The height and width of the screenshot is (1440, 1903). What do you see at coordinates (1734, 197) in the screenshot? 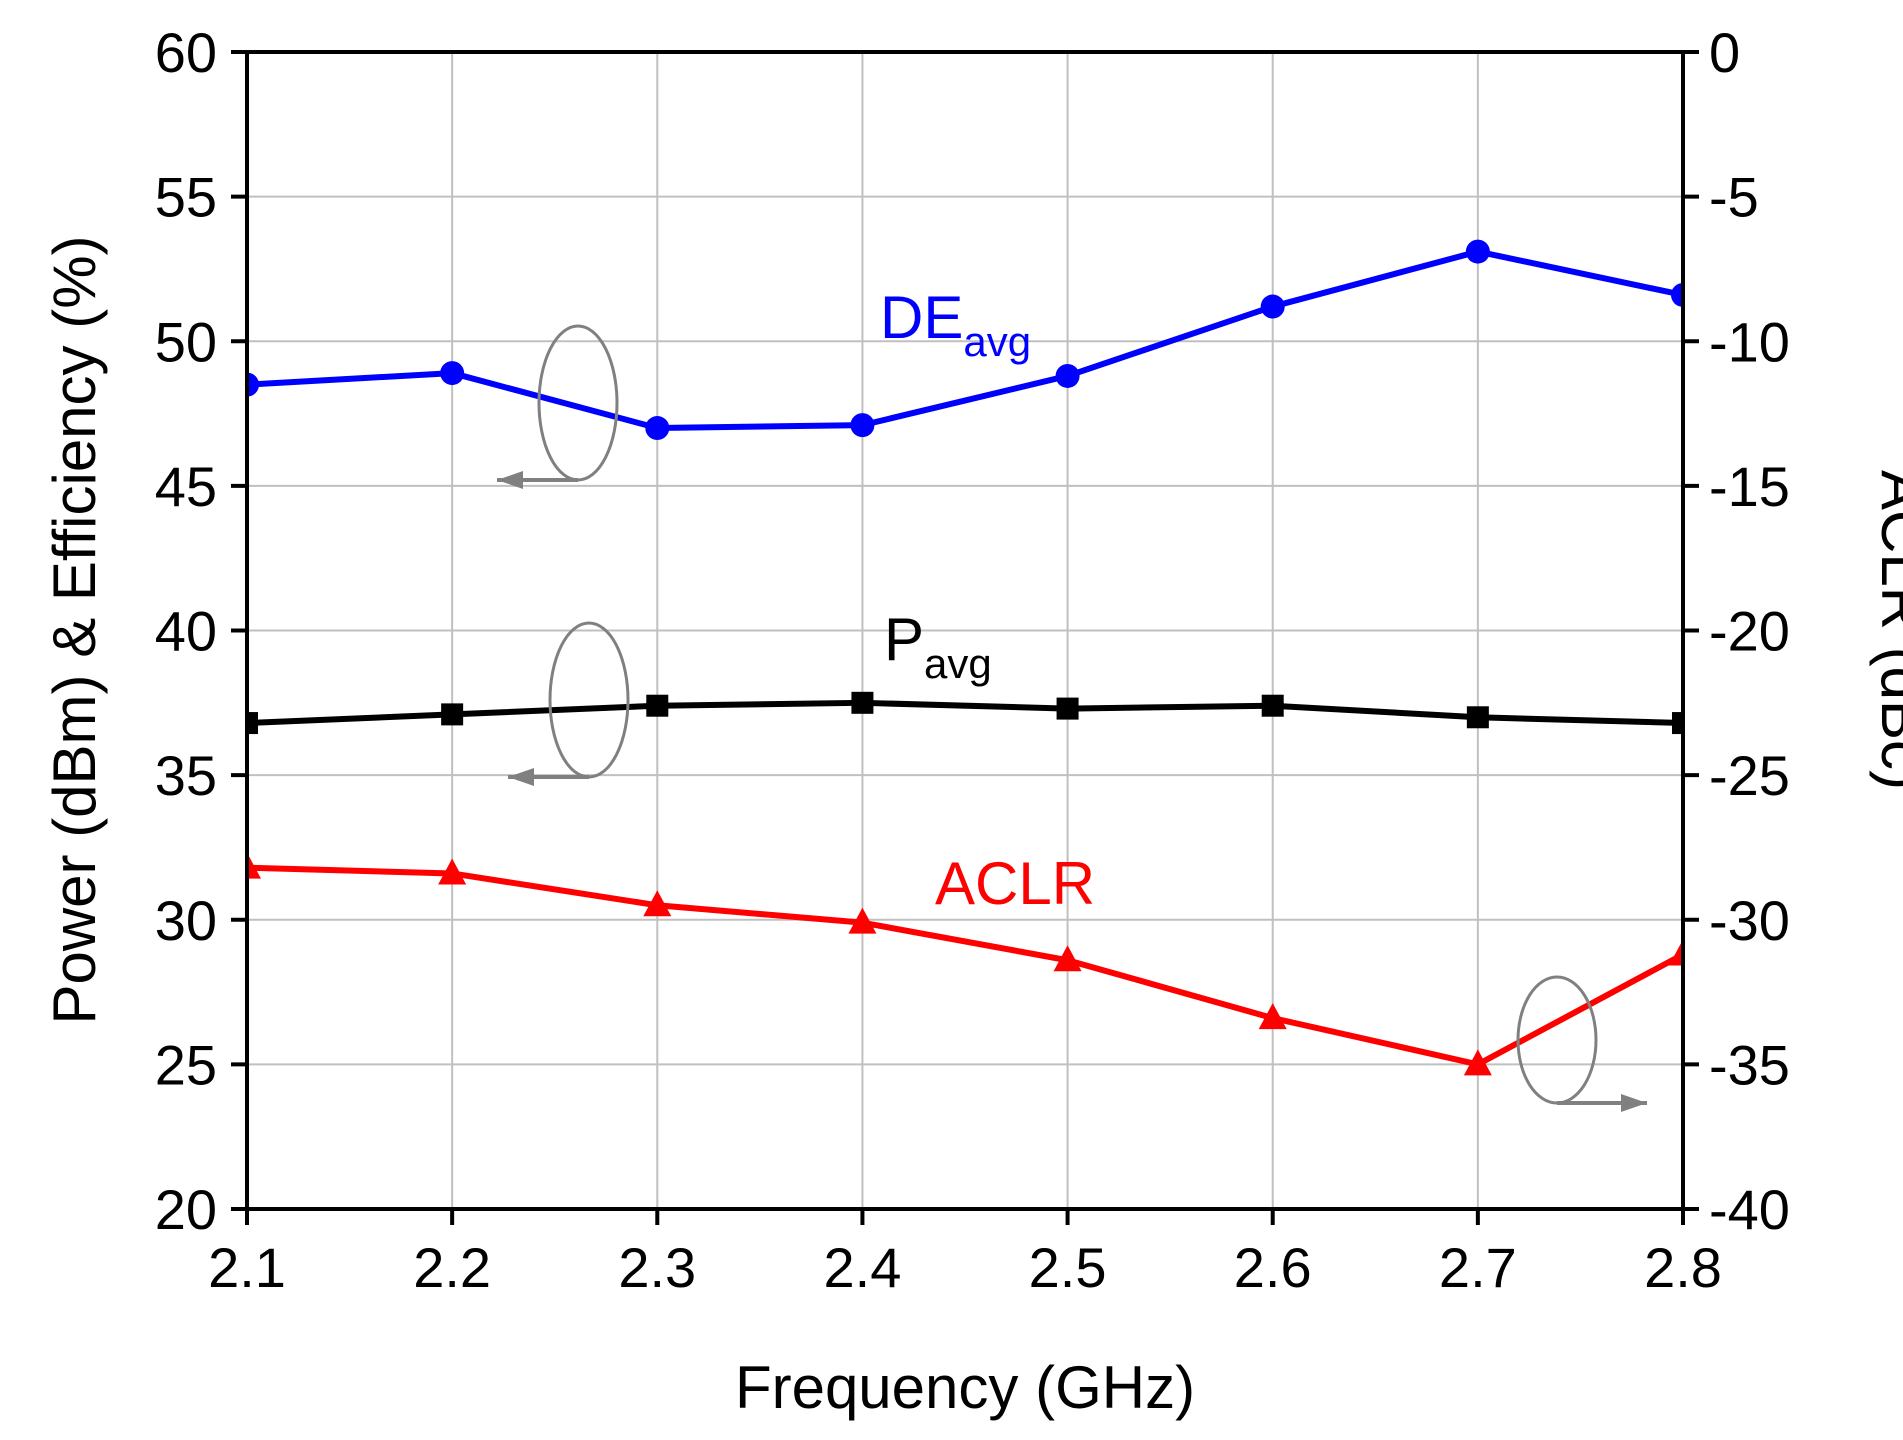
I see `y2-tick-label: -5` at bounding box center [1734, 197].